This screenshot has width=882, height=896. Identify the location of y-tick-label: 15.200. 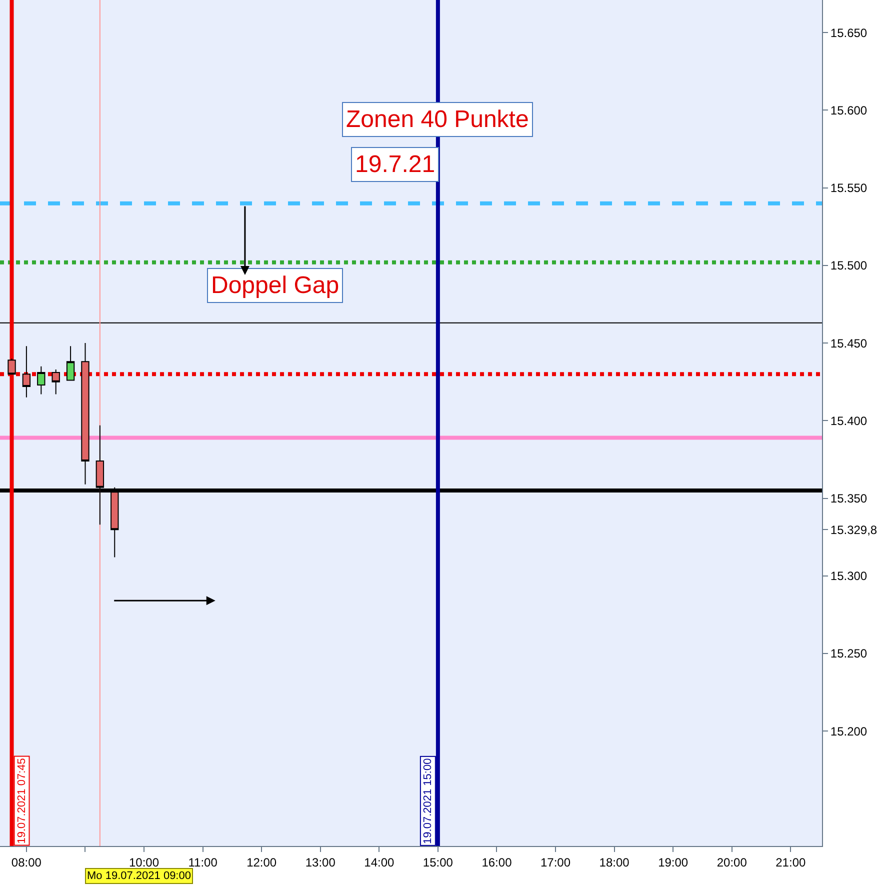
(849, 731).